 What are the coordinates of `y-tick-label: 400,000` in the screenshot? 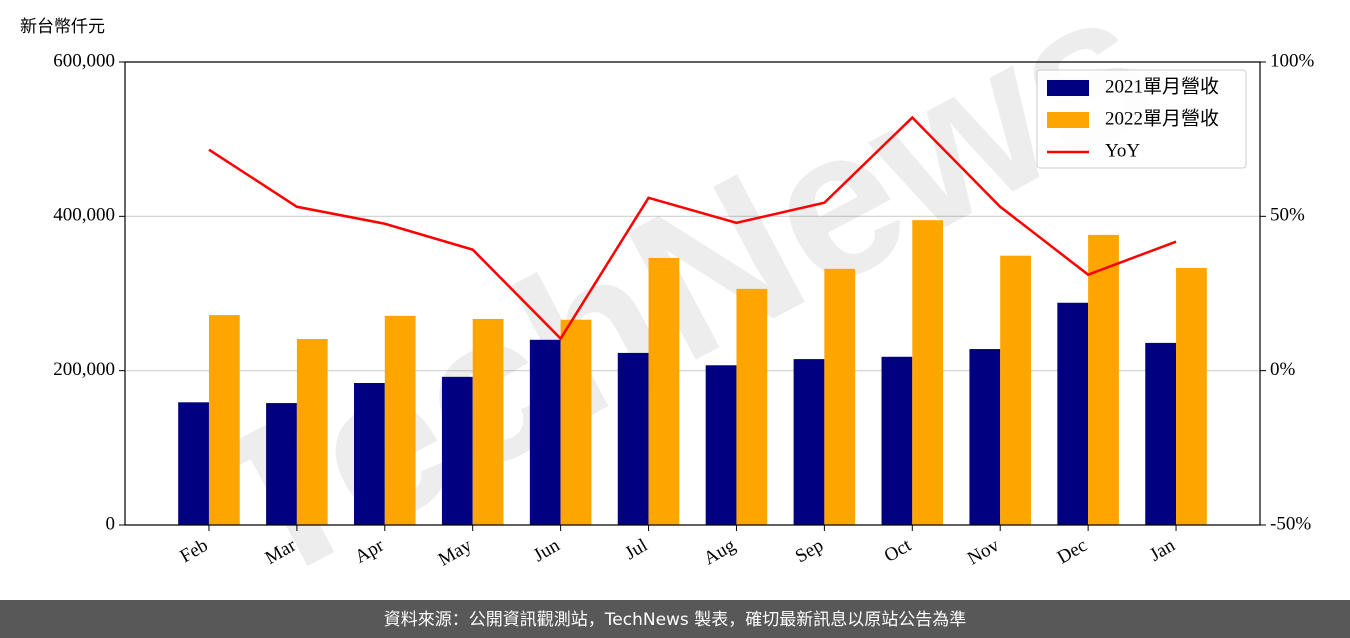 It's located at (84, 215).